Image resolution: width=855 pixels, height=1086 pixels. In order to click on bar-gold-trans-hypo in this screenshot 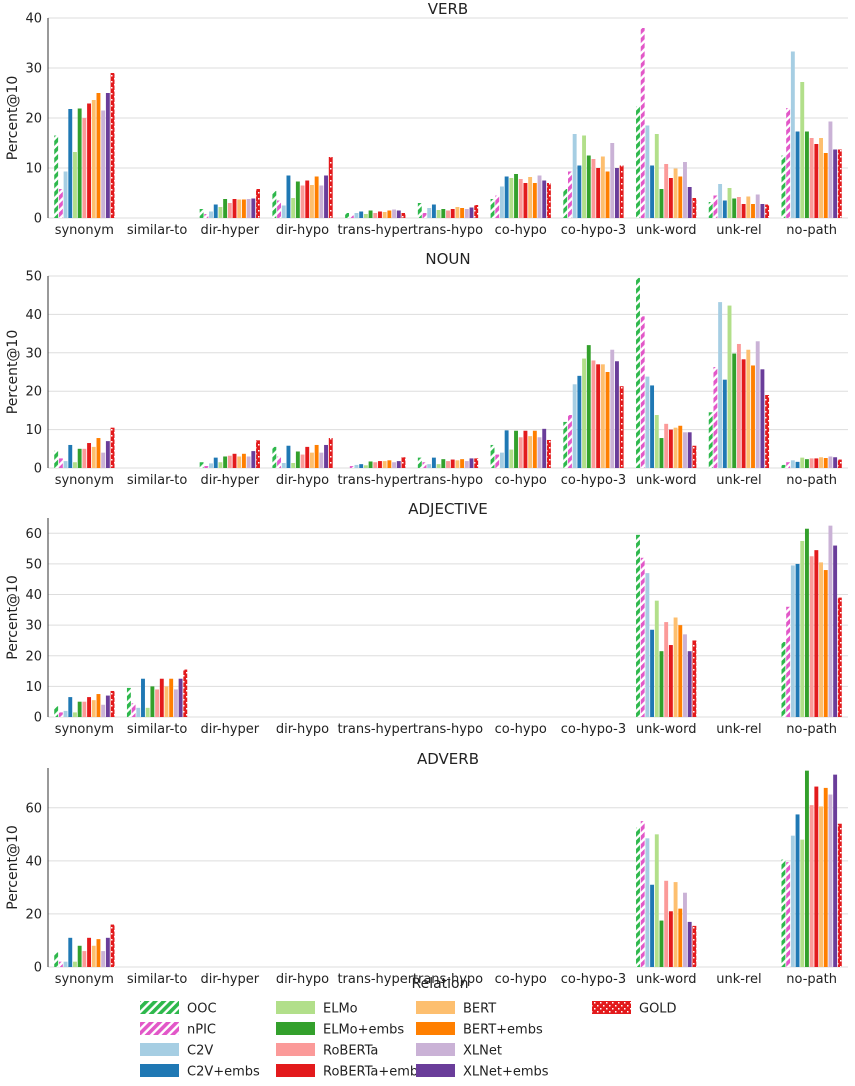, I will do `click(476, 463)`.